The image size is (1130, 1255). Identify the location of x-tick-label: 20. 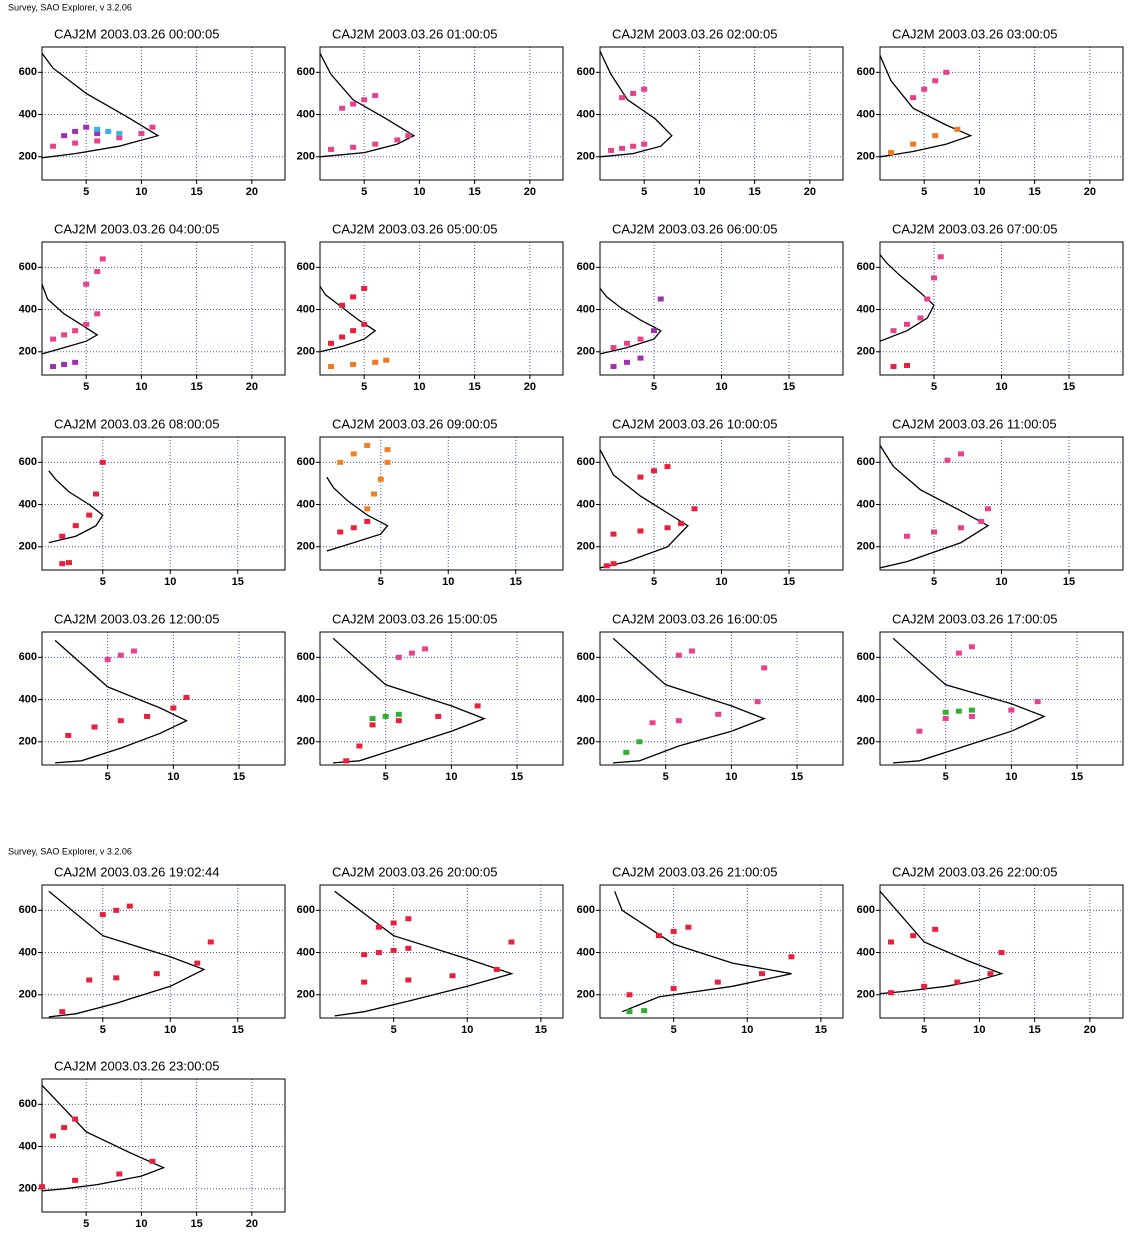
(810, 192).